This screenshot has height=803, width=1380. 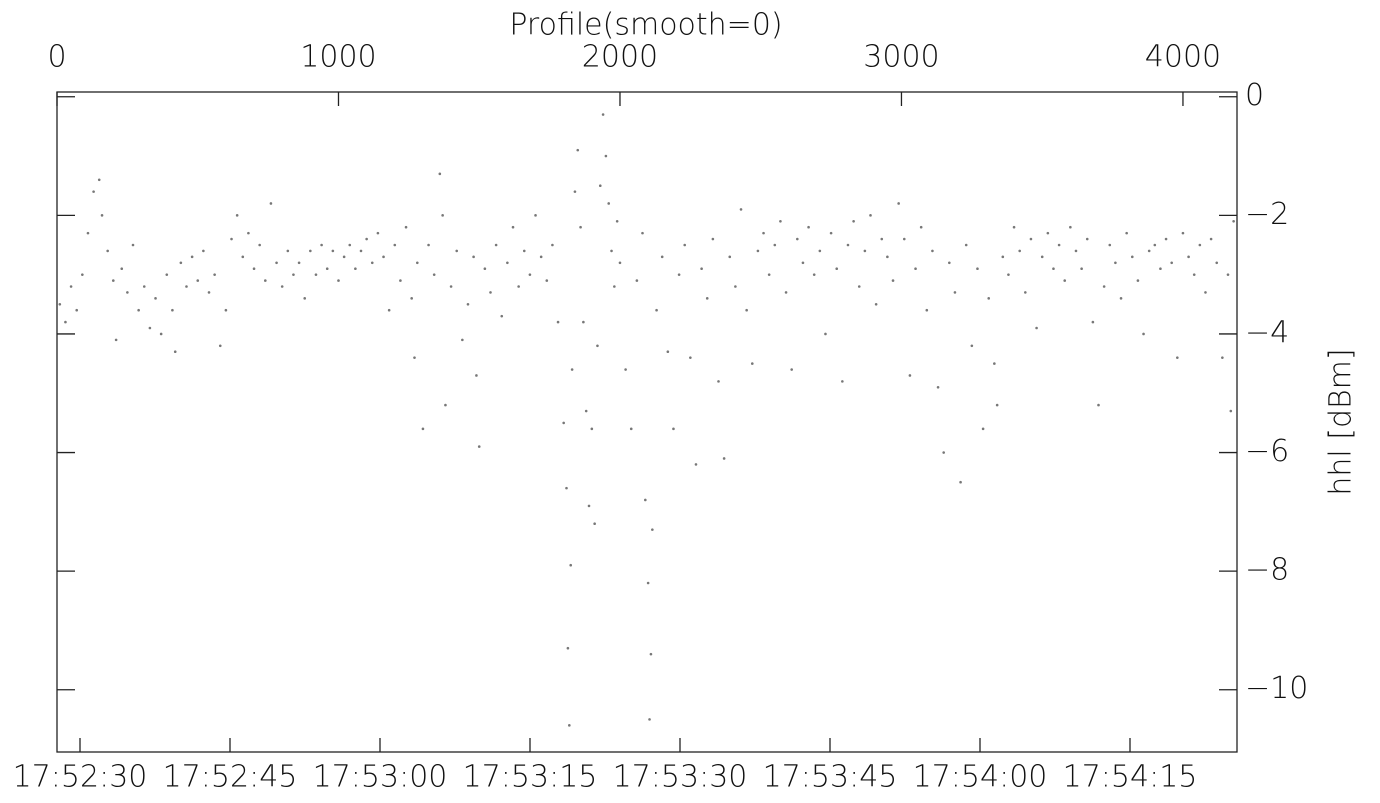 I want to click on y-tick-label: −6, so click(x=1267, y=451).